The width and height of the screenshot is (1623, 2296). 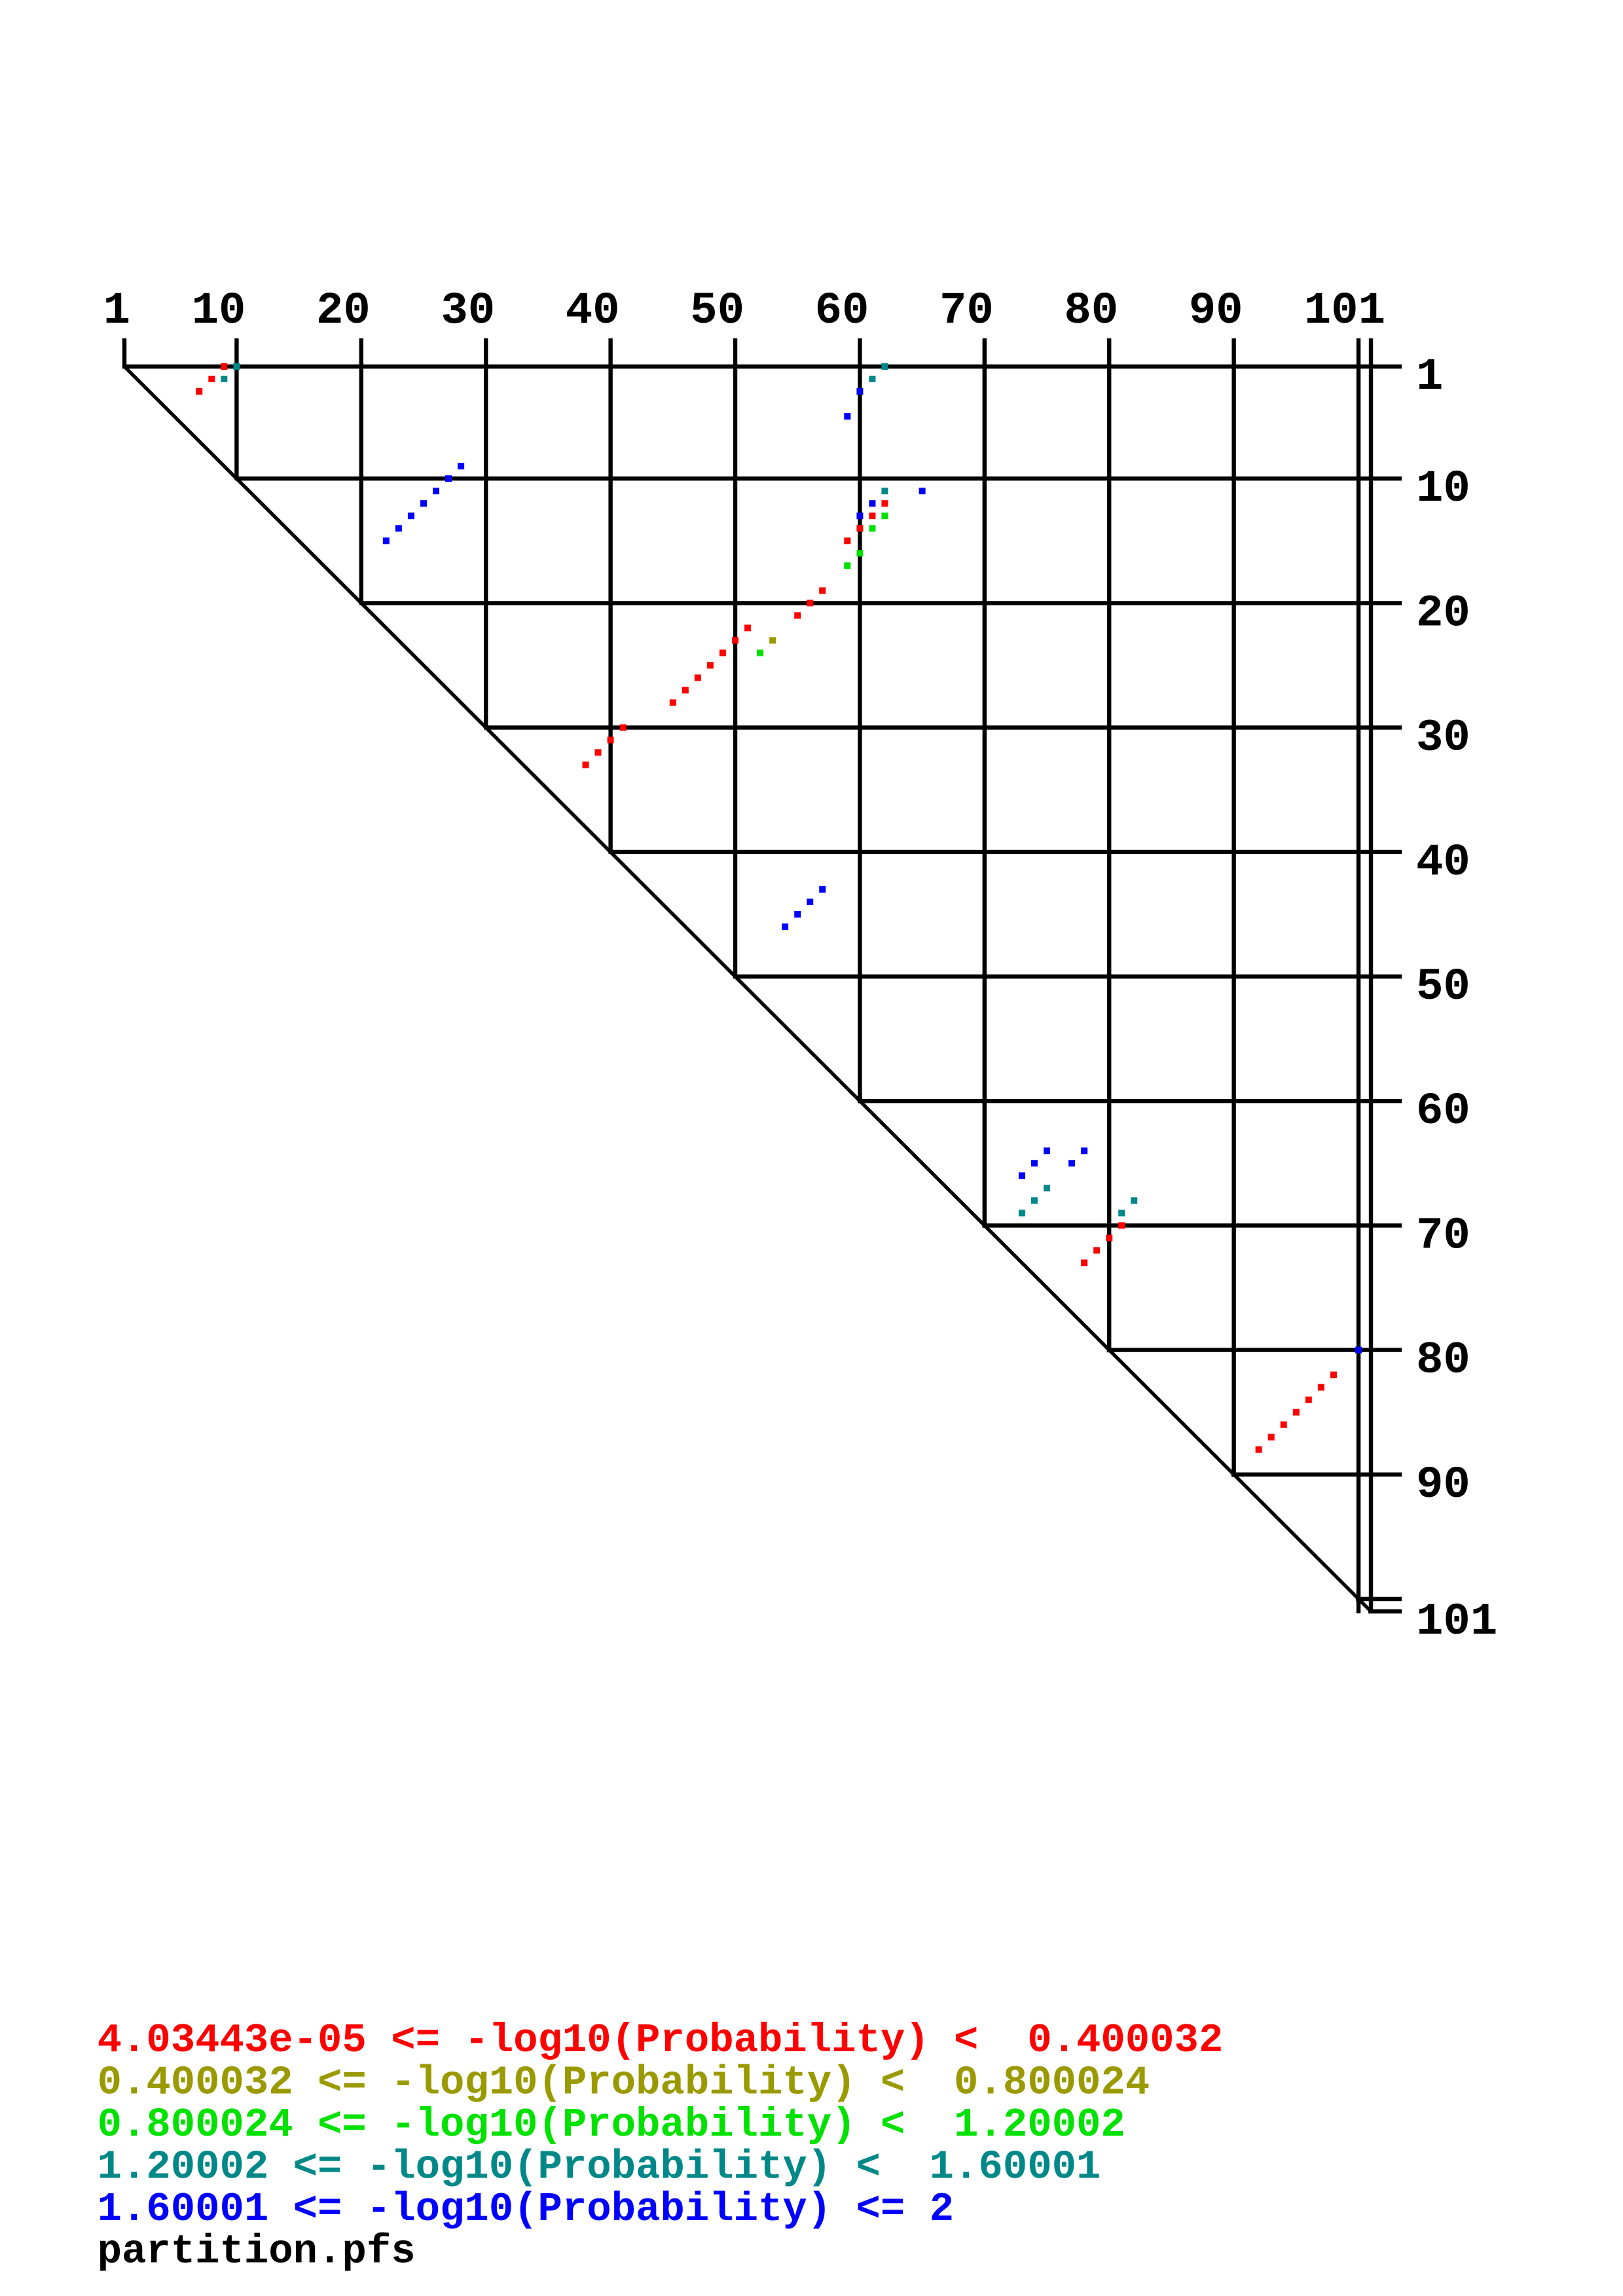 I want to click on svg-text: partition.pfs, so click(x=257, y=2252).